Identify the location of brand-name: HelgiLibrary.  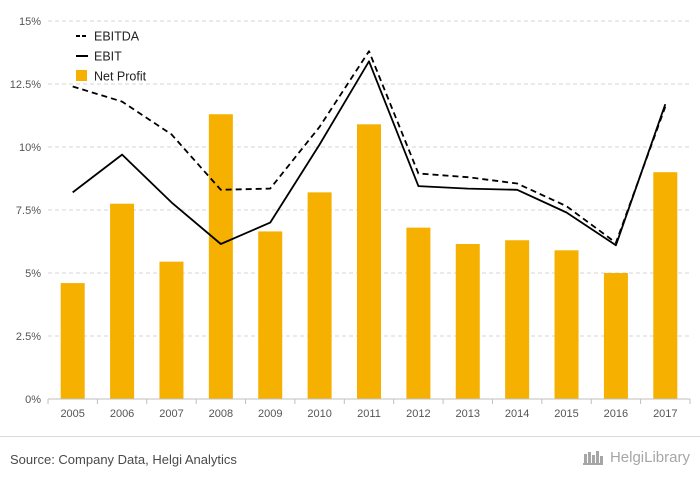
(649, 457).